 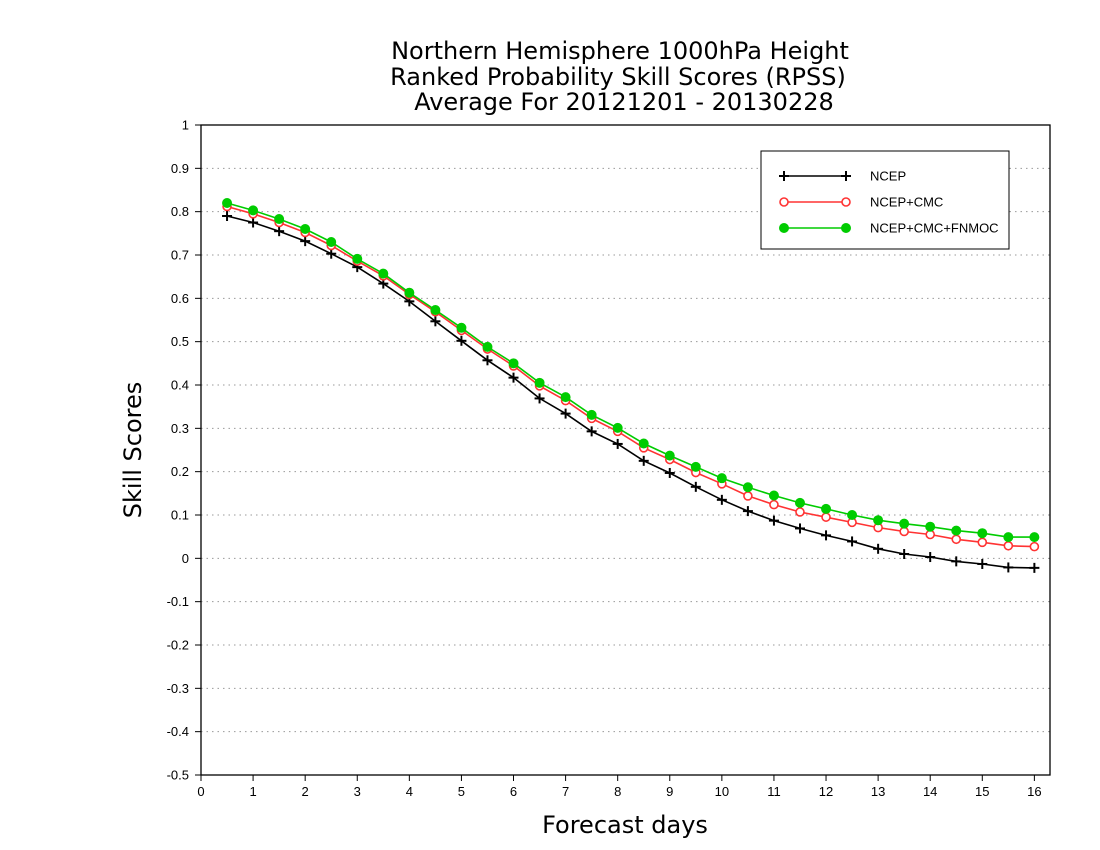 What do you see at coordinates (178, 688) in the screenshot?
I see `y-tick-label: -0.3` at bounding box center [178, 688].